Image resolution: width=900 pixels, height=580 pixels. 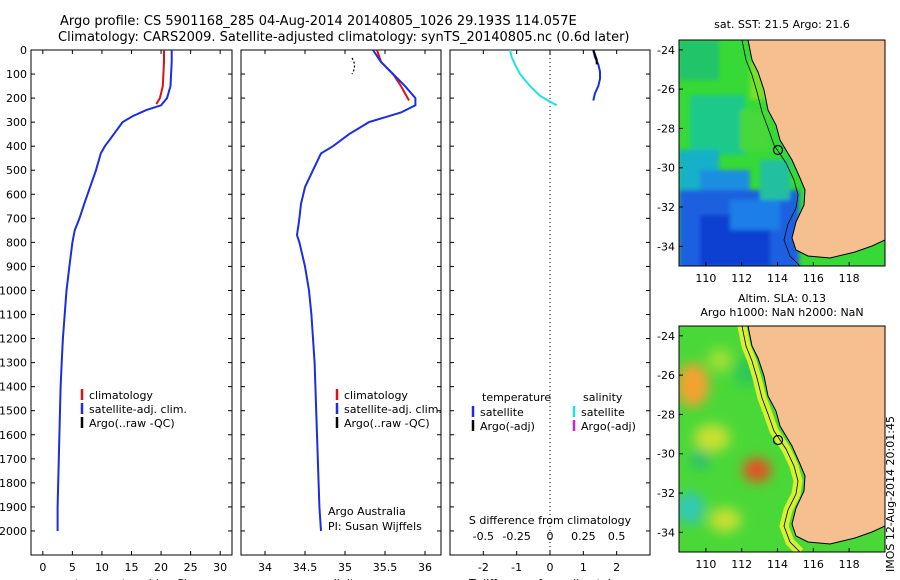 I want to click on sla-land, so click(x=816, y=435).